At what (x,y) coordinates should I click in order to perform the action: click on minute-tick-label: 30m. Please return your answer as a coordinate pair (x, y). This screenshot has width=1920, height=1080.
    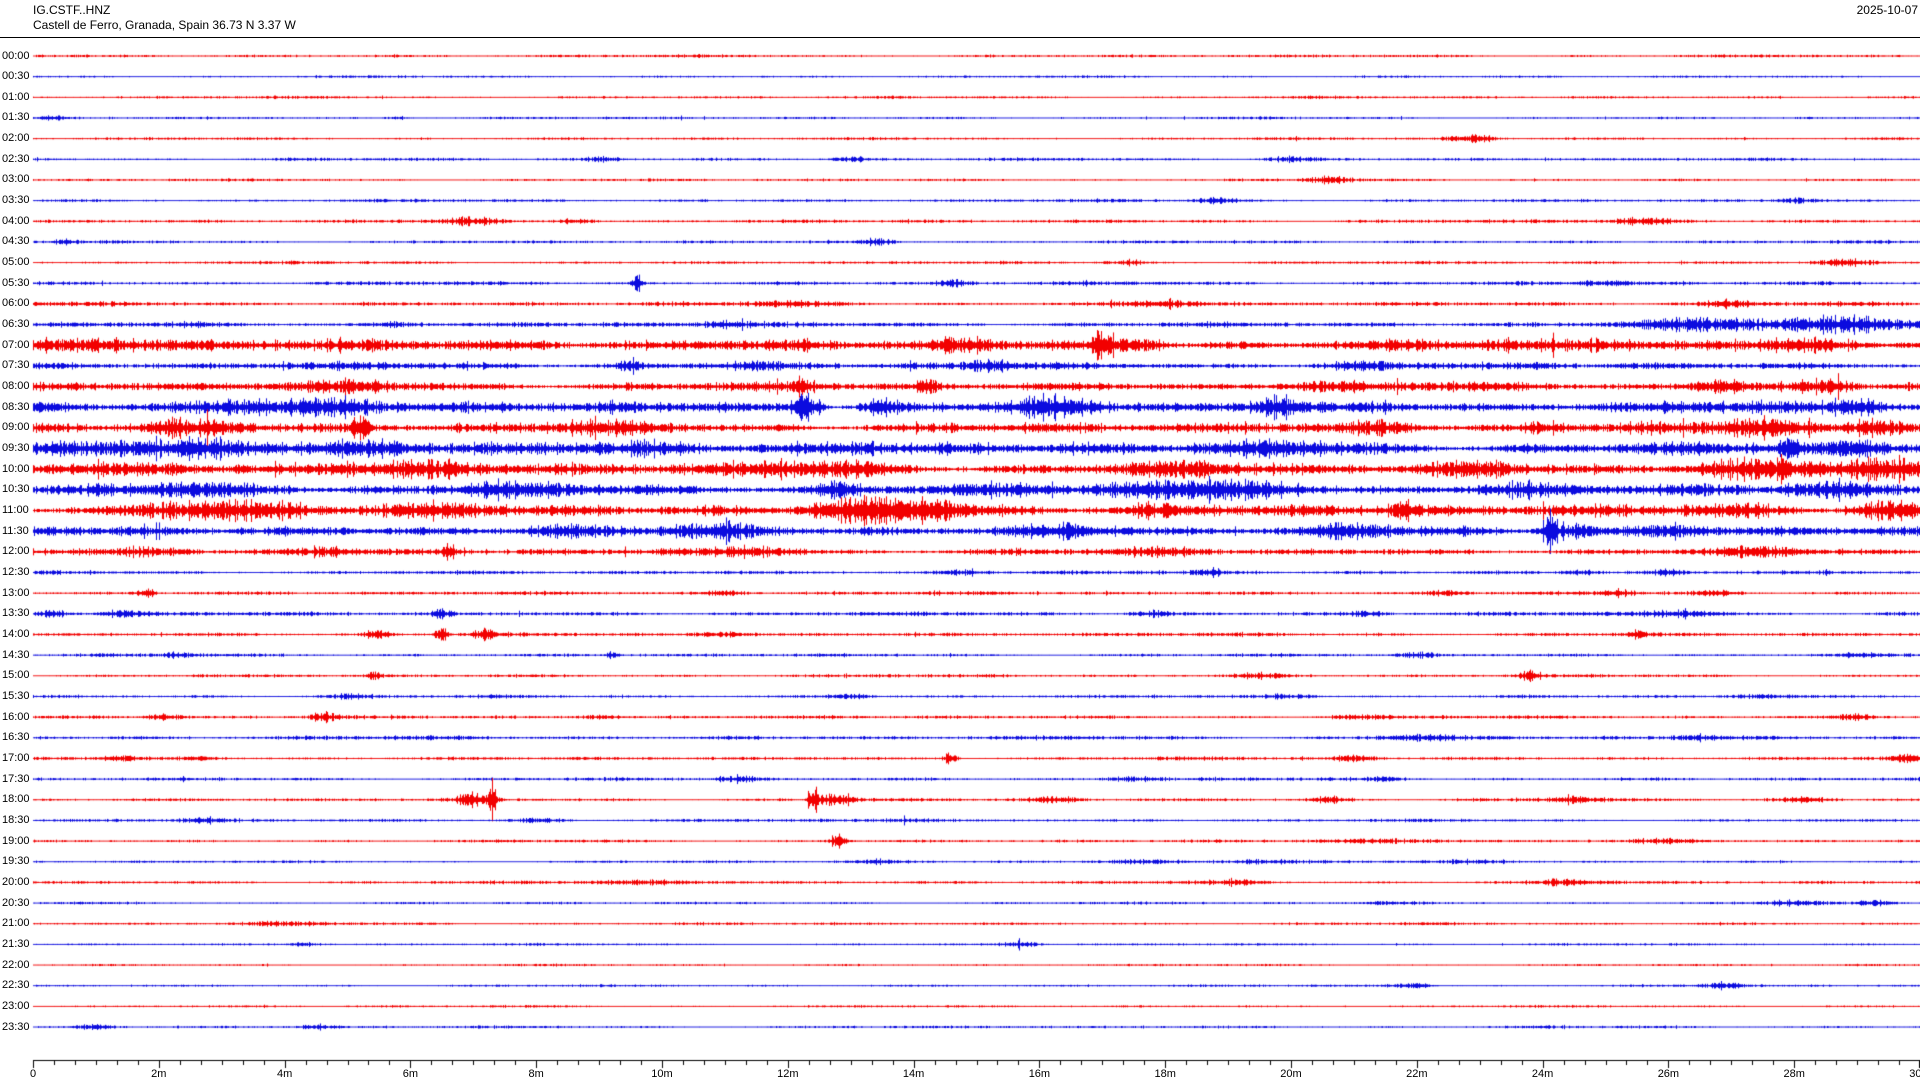
    Looking at the image, I should click on (1914, 1074).